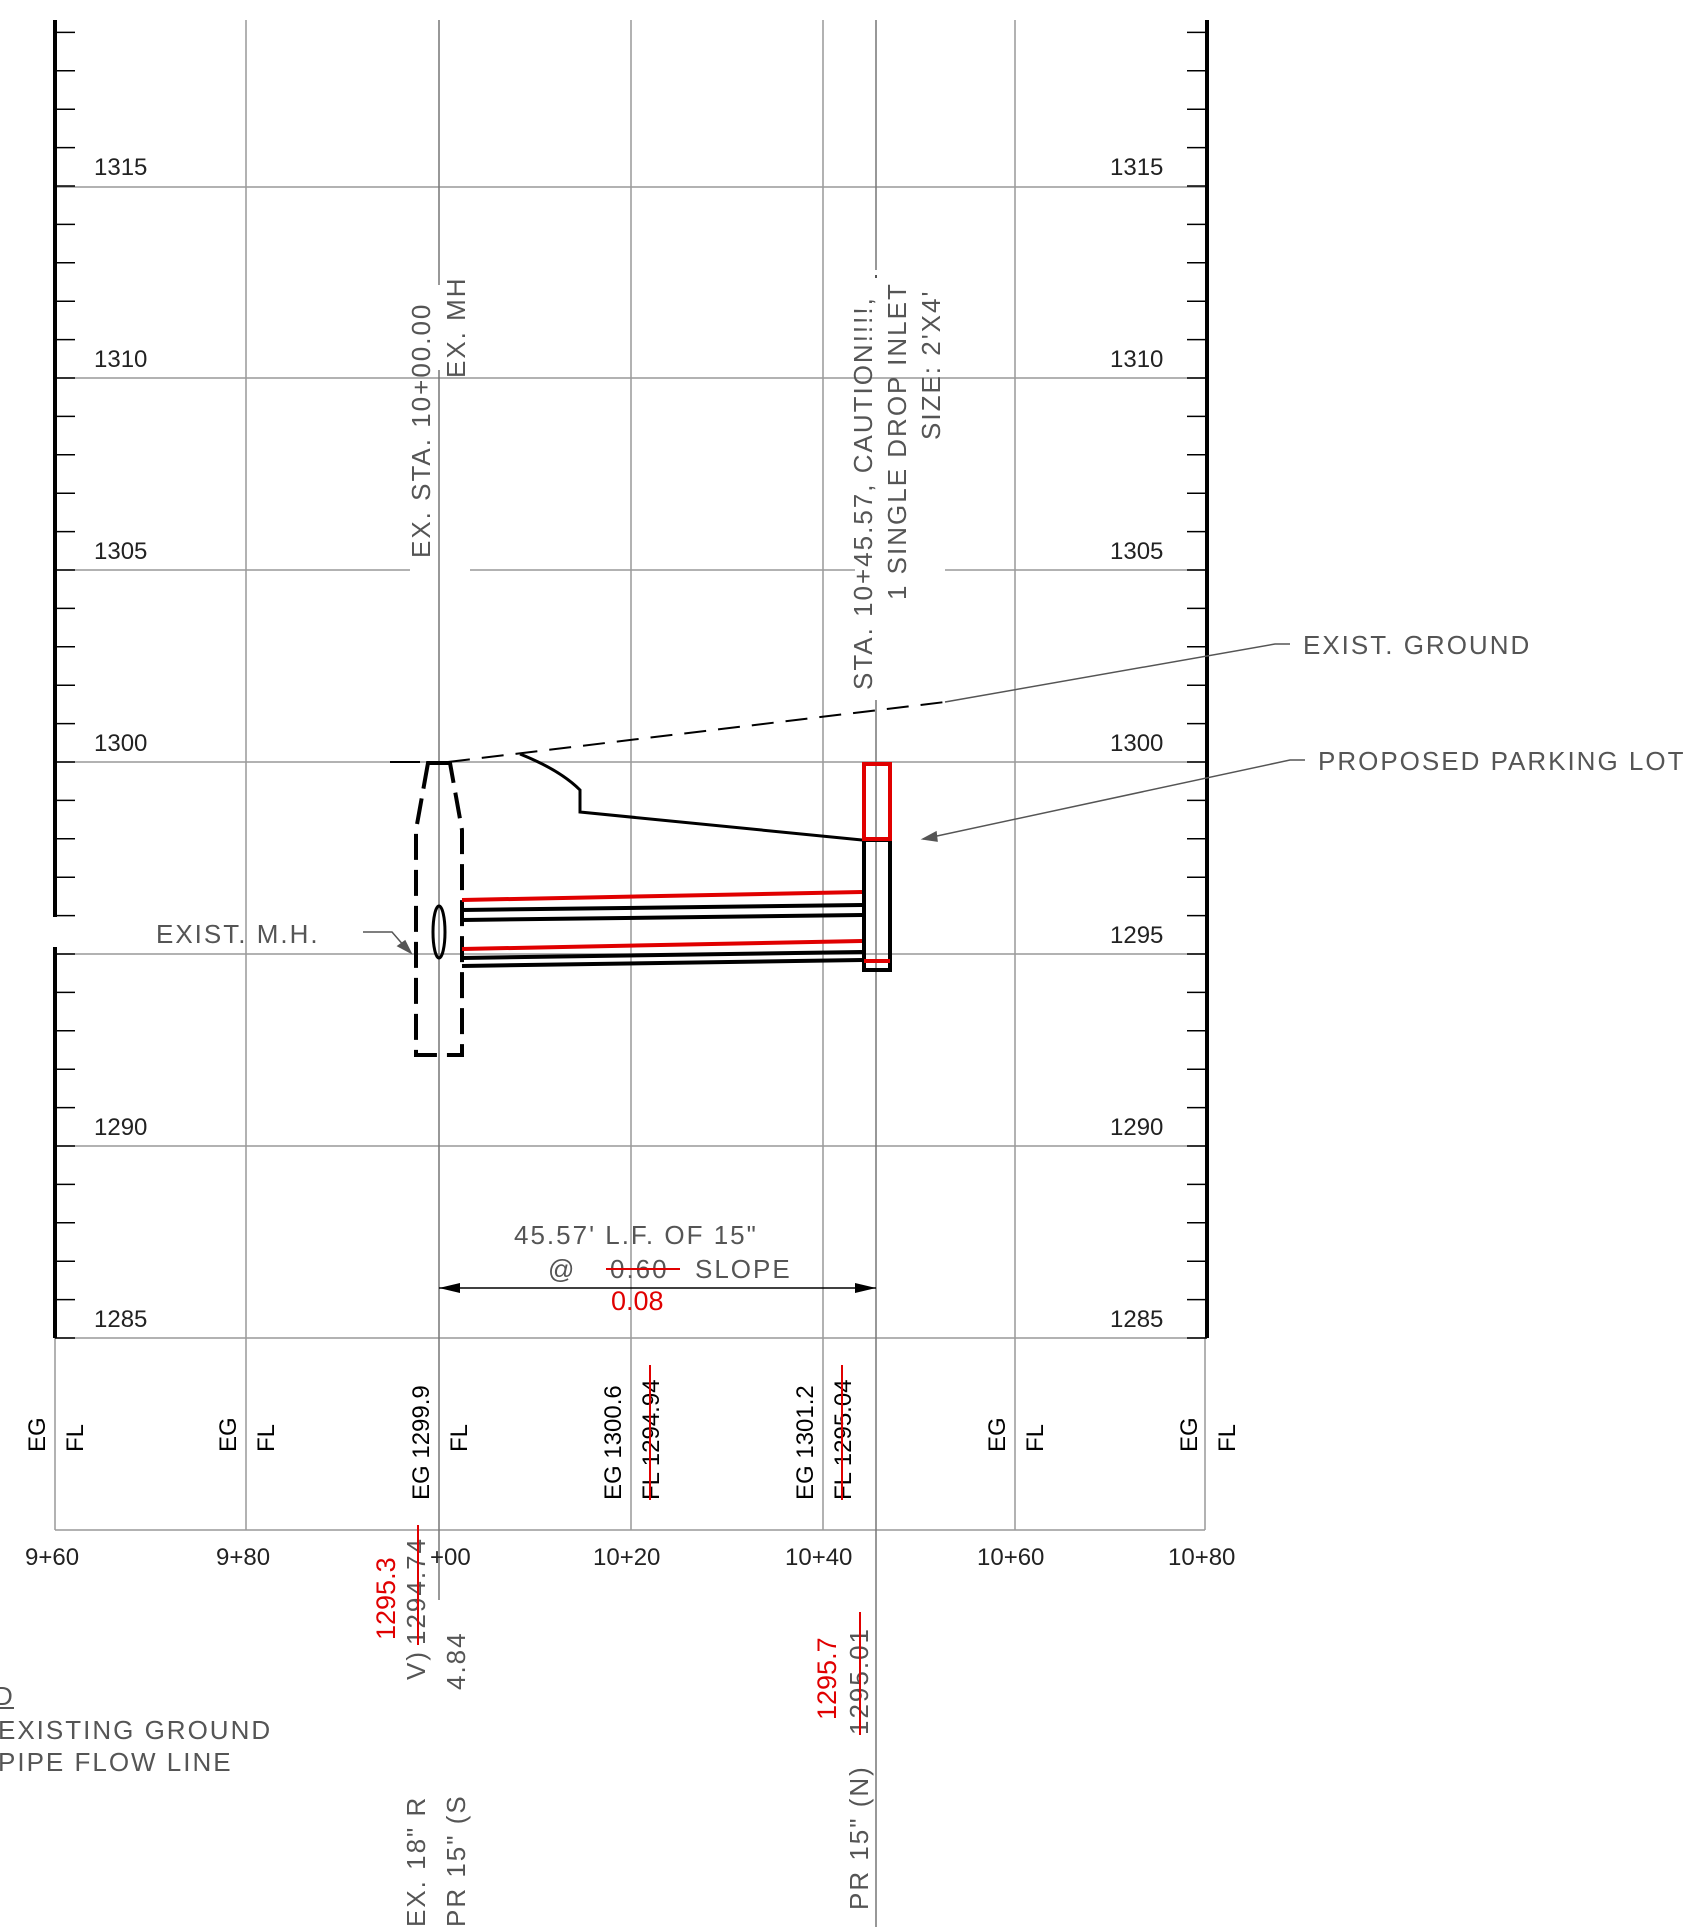  What do you see at coordinates (37, 1434) in the screenshot?
I see `eg-row-960: EG` at bounding box center [37, 1434].